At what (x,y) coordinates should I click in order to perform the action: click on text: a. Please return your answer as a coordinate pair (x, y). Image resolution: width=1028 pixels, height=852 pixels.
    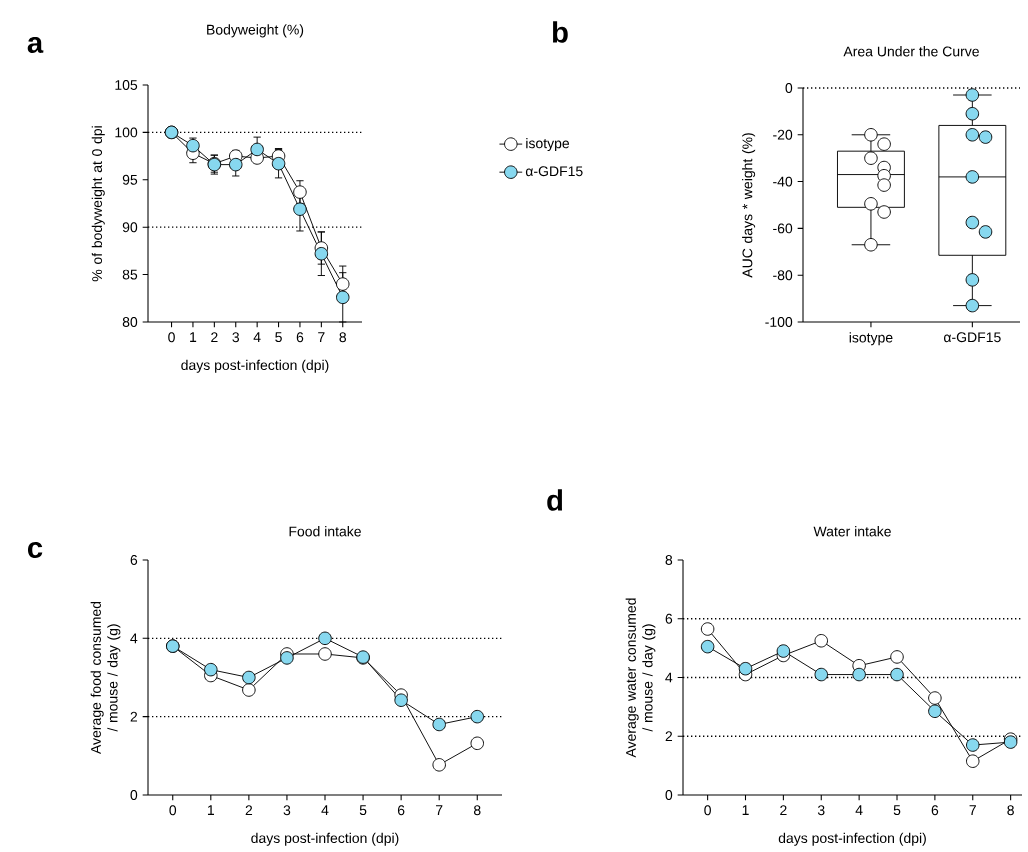
    Looking at the image, I should click on (35, 45).